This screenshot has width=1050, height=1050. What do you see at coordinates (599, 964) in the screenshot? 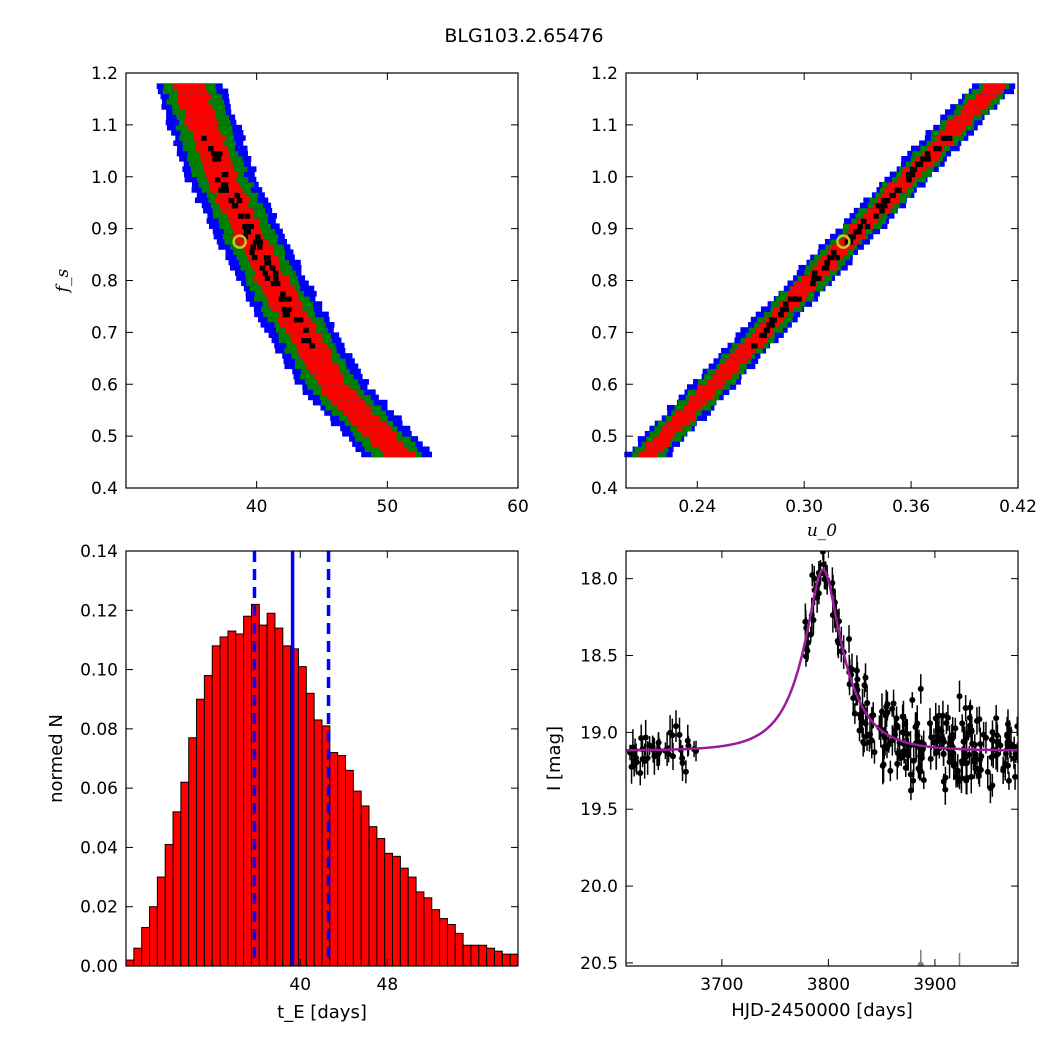
I see `y-tick-label: 20.5` at bounding box center [599, 964].